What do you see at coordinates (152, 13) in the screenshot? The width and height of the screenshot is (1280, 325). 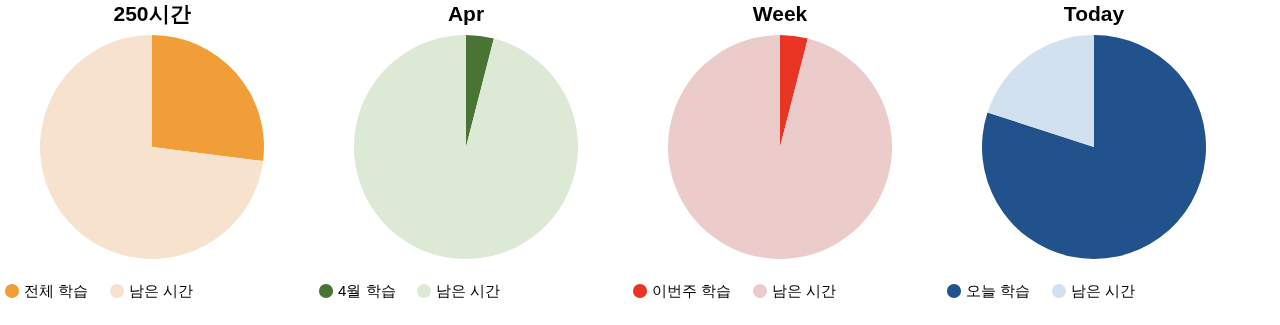 I see `chart-title: 250시간` at bounding box center [152, 13].